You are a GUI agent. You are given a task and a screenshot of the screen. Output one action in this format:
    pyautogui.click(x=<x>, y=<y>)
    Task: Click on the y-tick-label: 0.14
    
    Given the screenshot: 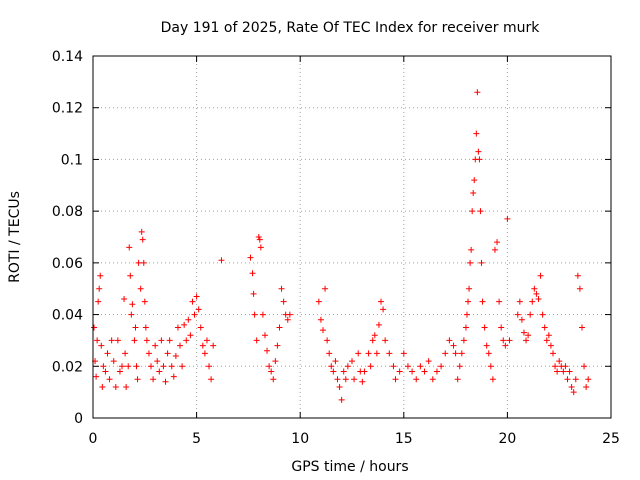 What is the action you would take?
    pyautogui.click(x=67, y=57)
    